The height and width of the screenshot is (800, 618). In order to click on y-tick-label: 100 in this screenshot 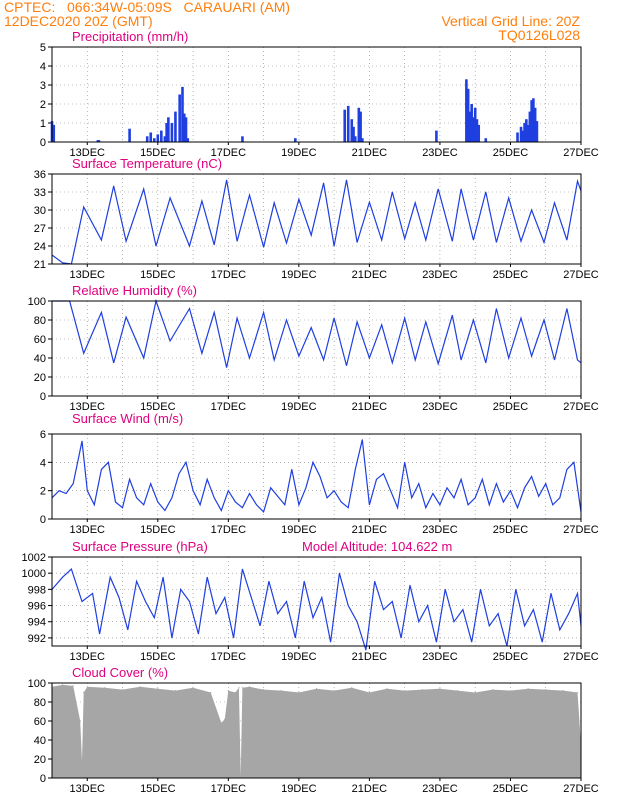, I will do `click(37, 684)`.